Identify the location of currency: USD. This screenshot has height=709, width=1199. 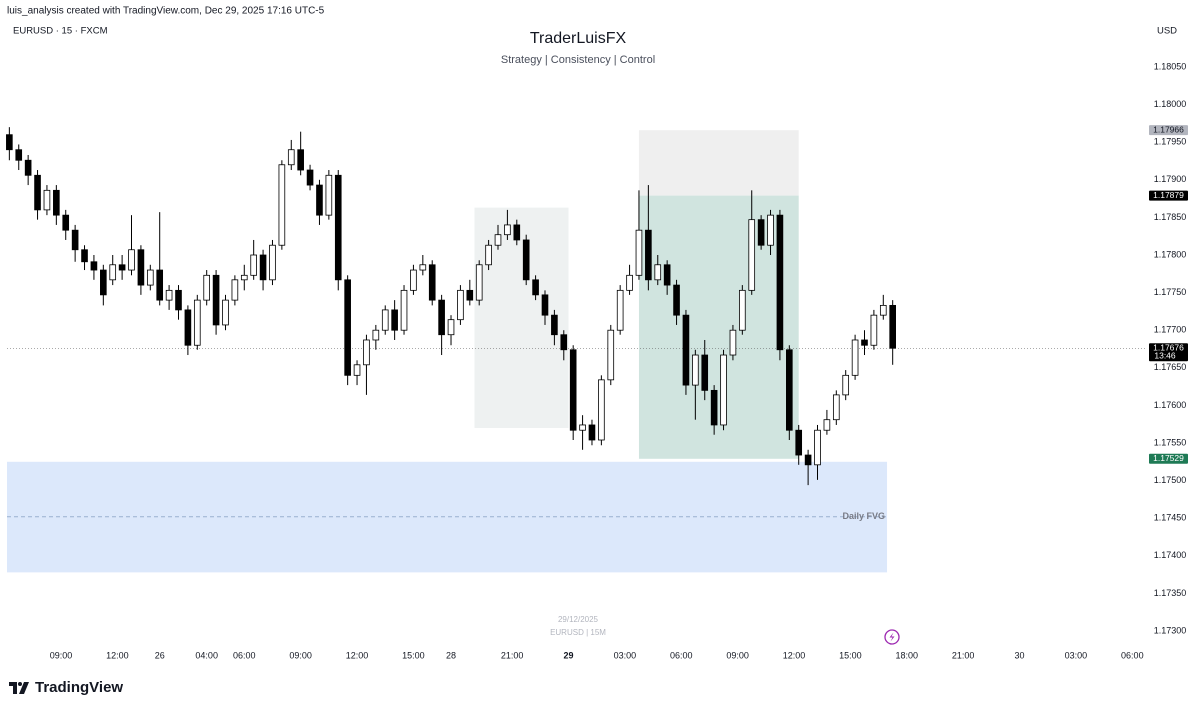
(1167, 31).